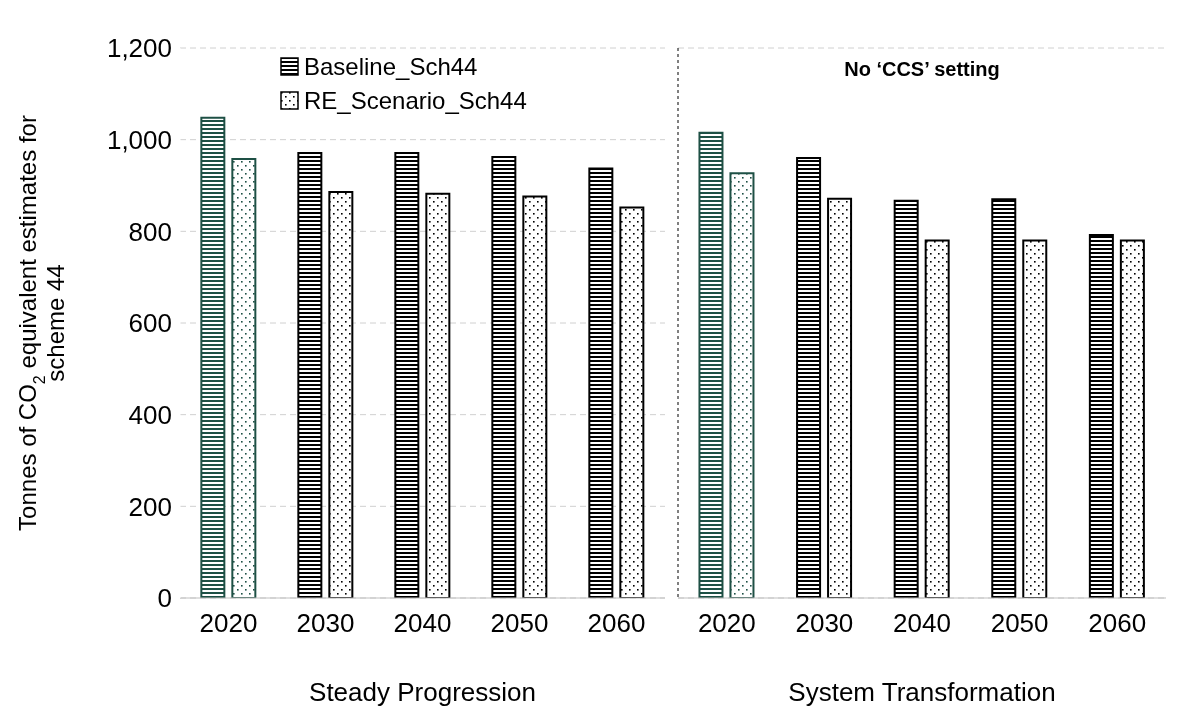  What do you see at coordinates (922, 692) in the screenshot?
I see `x-axis-title: System Transformation` at bounding box center [922, 692].